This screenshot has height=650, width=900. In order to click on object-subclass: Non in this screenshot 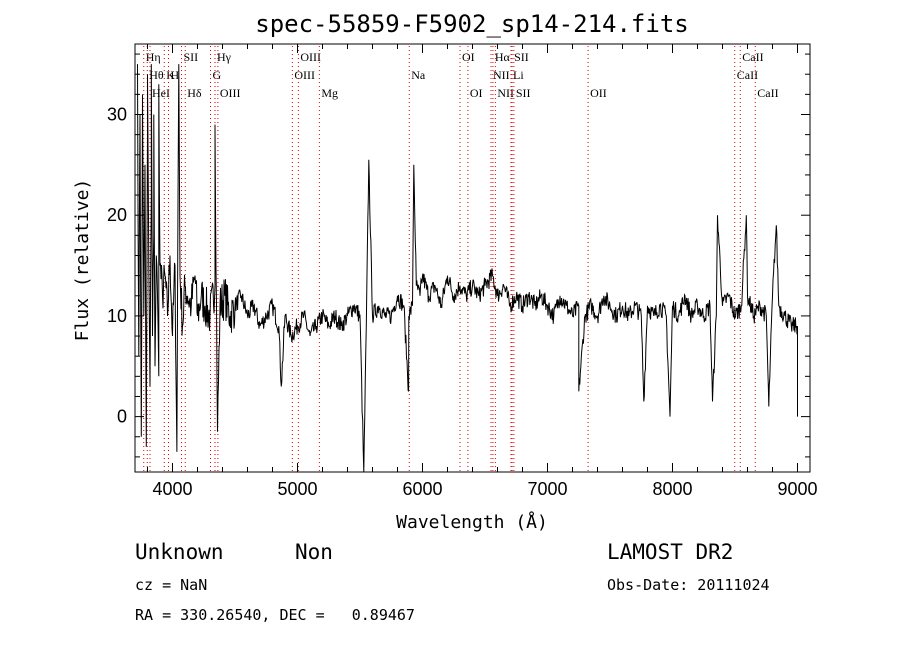, I will do `click(314, 552)`.